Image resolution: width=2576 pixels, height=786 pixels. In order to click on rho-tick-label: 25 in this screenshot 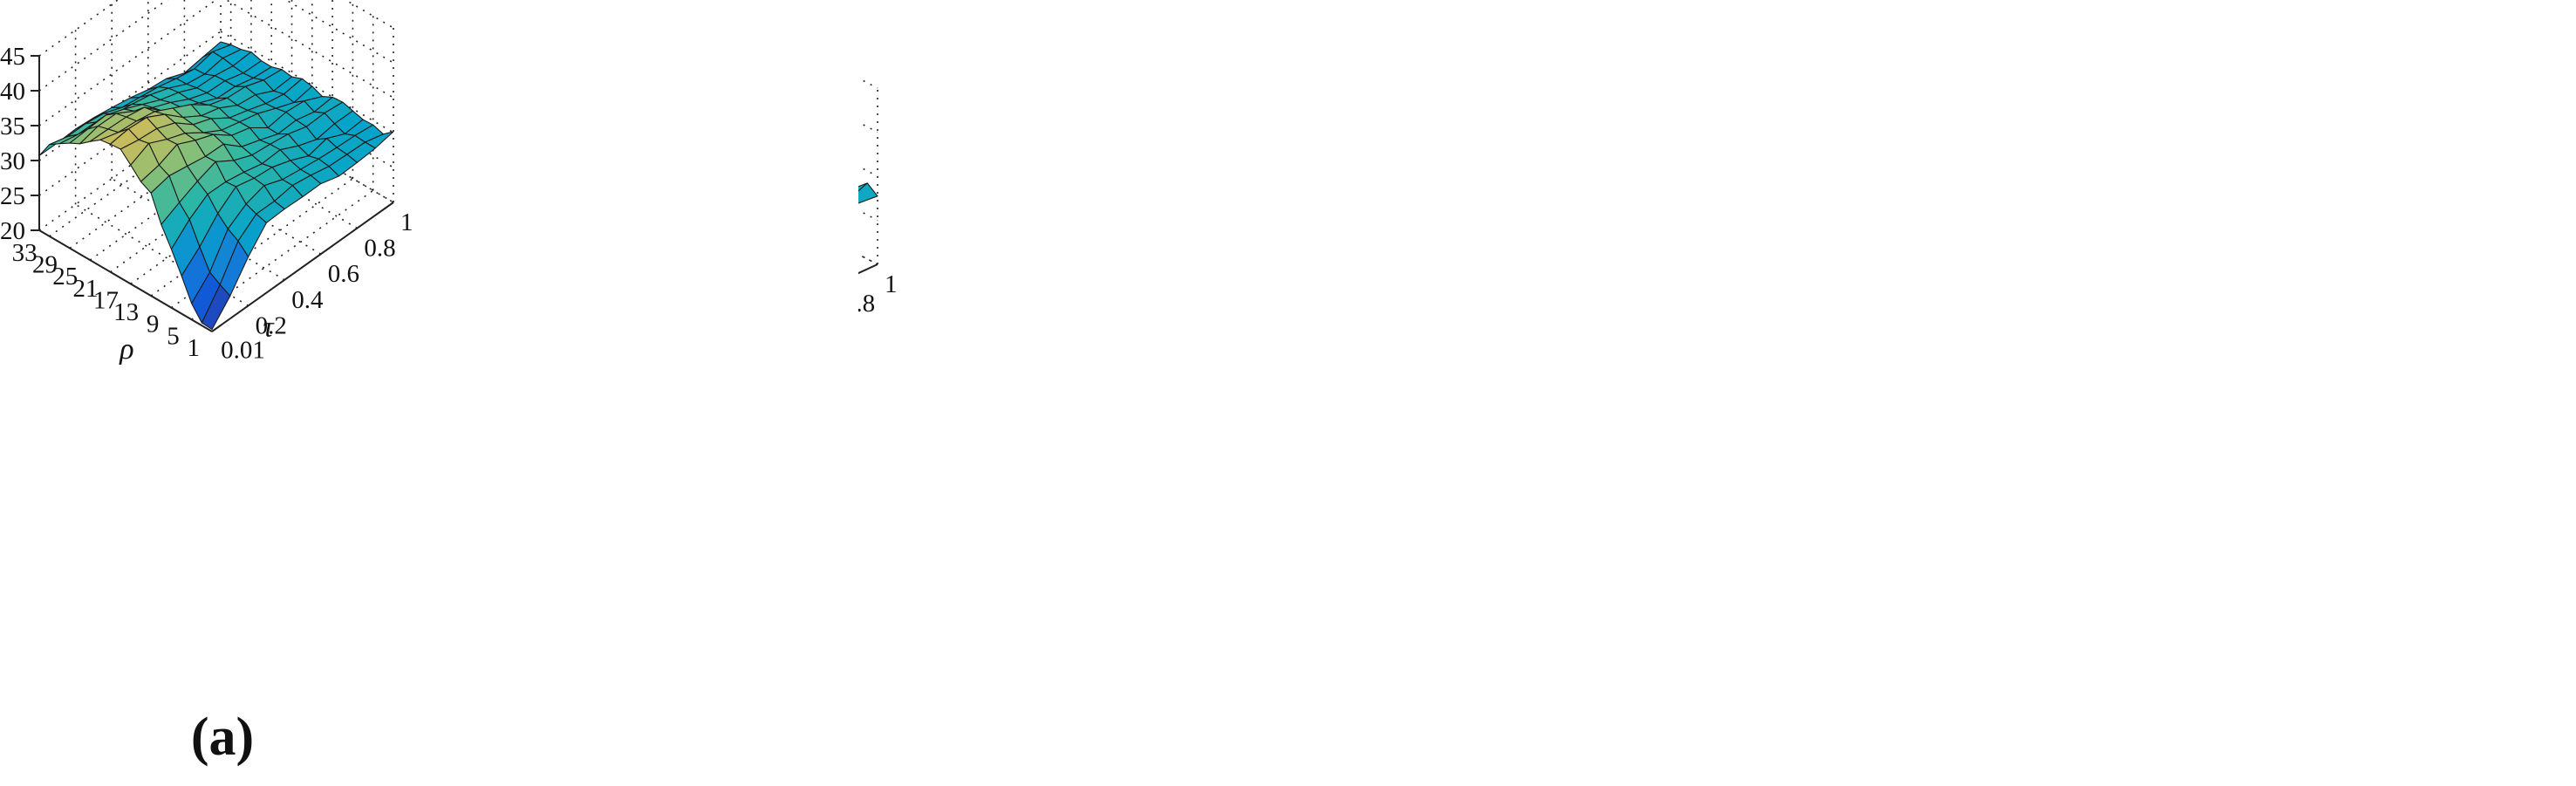, I will do `click(65, 276)`.